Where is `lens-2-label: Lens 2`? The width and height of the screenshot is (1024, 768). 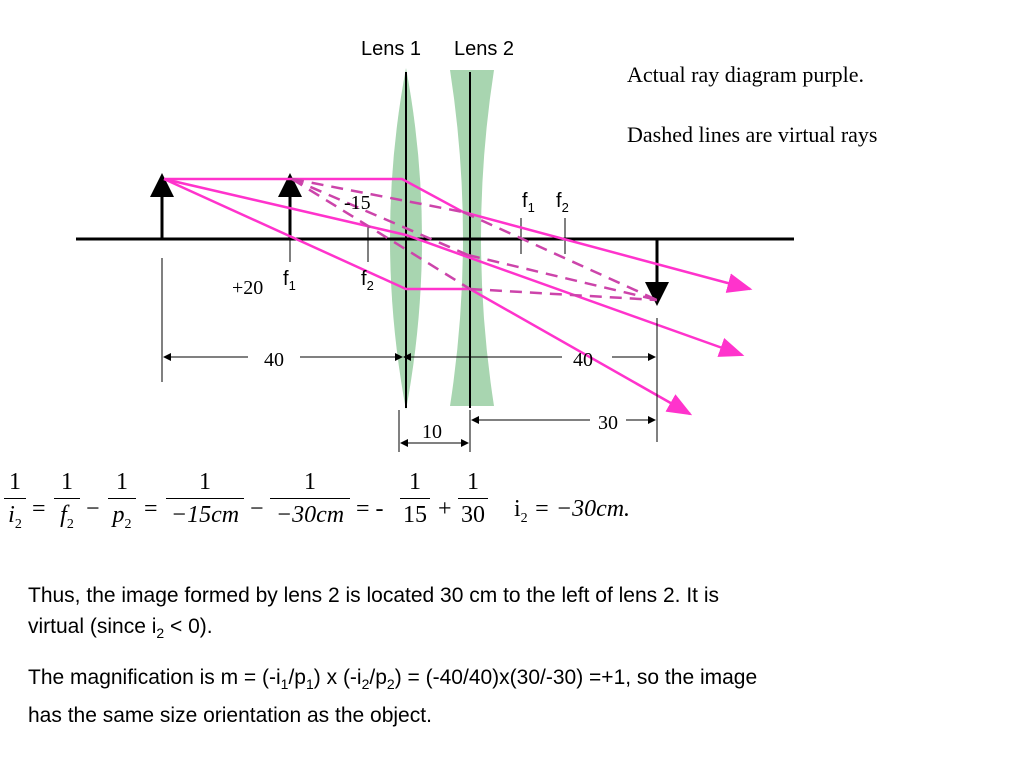 lens-2-label: Lens 2 is located at coordinates (484, 49).